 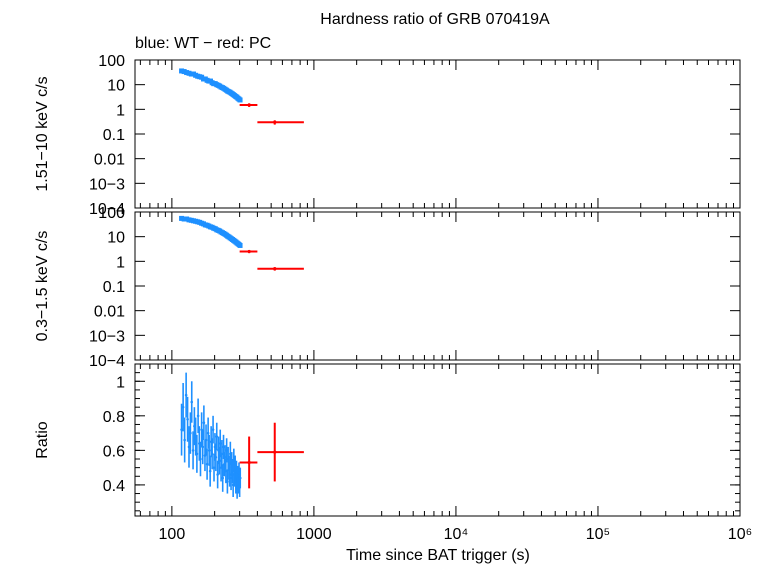 I want to click on y-axis-label: 1.51−10 keV c/s, so click(x=42, y=133).